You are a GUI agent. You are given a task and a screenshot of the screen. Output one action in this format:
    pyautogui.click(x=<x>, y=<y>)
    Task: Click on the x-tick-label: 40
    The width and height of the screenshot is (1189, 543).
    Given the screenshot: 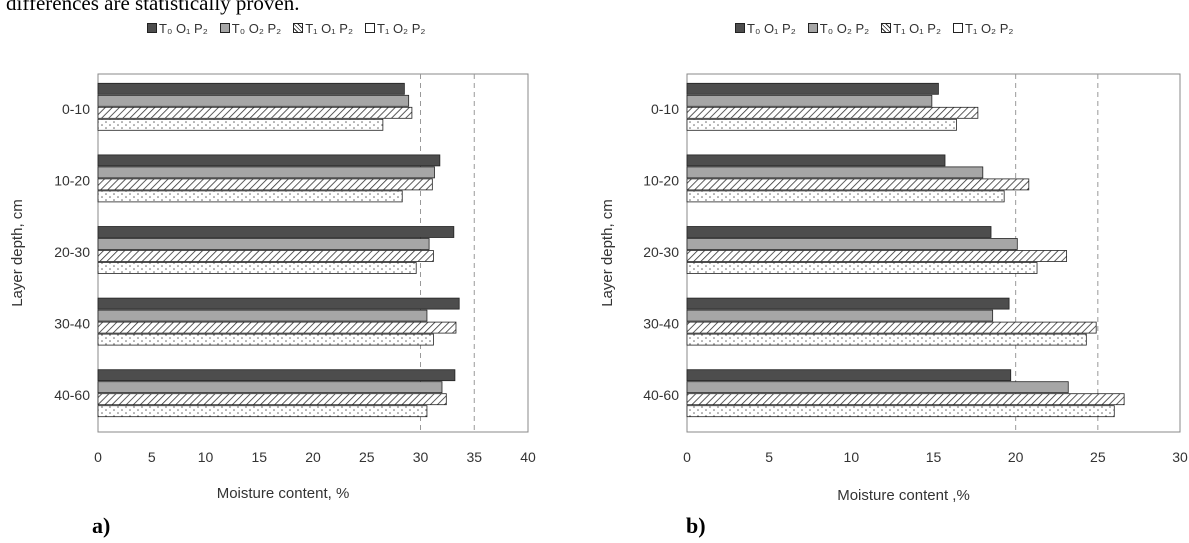 What is the action you would take?
    pyautogui.click(x=528, y=457)
    